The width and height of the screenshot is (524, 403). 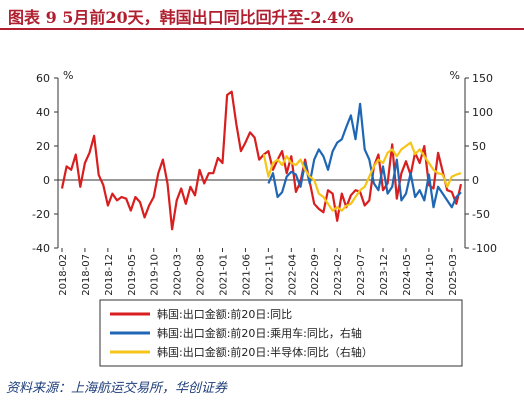 I want to click on x-axis-tick-label: 2023-12, so click(x=384, y=275).